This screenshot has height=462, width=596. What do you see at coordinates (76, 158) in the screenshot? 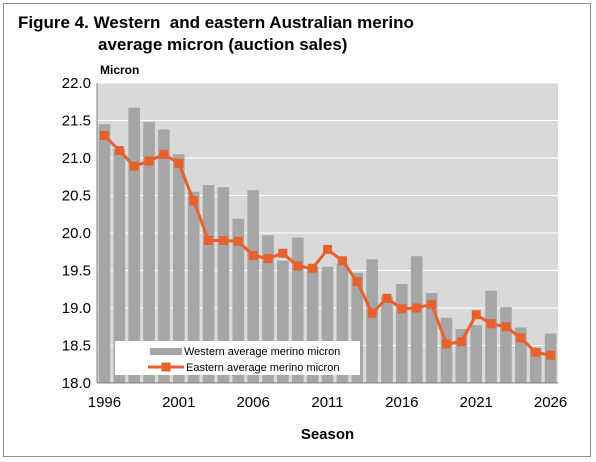
I see `y-tick-label: 21.0` at bounding box center [76, 158].